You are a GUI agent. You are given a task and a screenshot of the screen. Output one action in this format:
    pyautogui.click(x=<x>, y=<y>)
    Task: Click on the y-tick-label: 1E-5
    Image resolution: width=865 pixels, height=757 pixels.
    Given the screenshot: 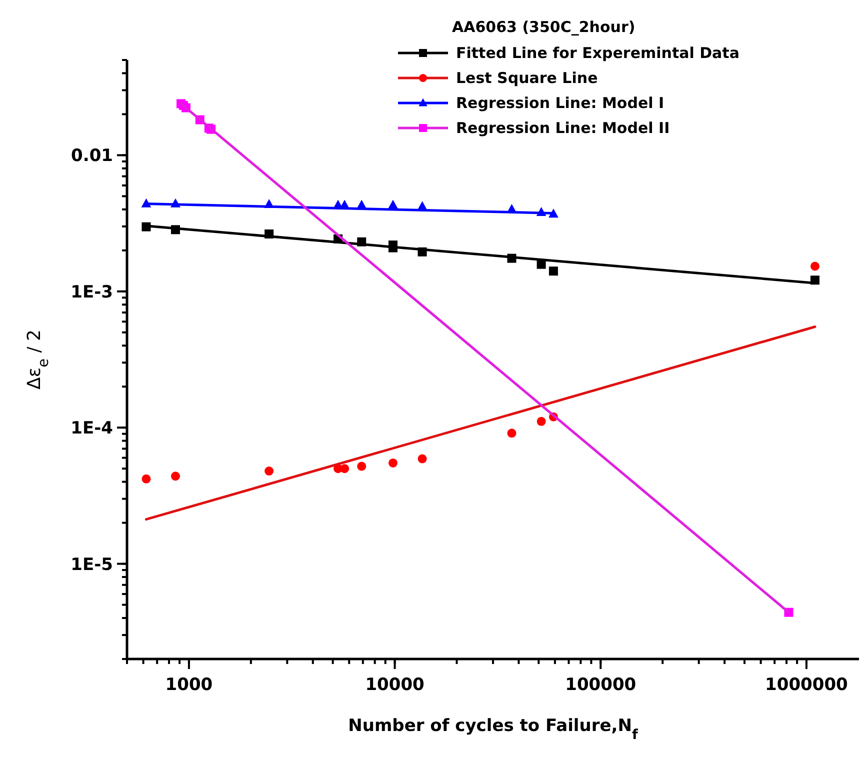 What is the action you would take?
    pyautogui.click(x=91, y=564)
    